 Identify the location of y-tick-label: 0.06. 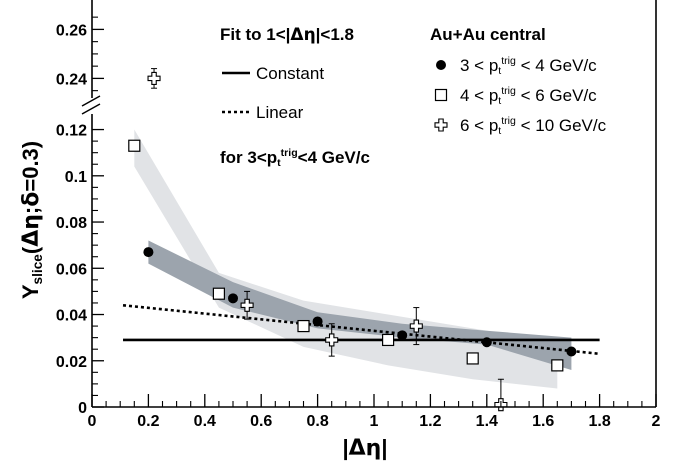
(71, 269).